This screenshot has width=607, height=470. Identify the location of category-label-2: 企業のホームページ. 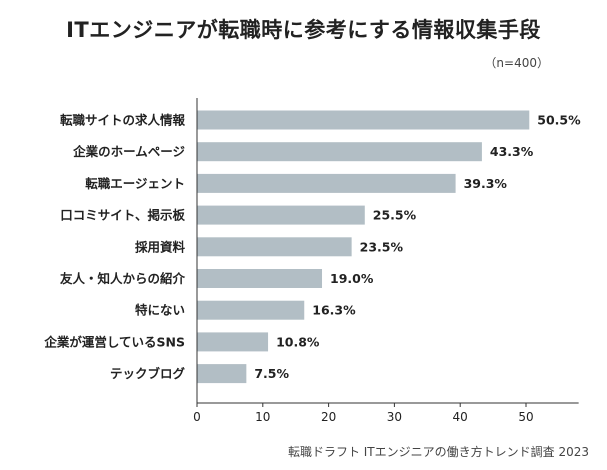
(128, 151).